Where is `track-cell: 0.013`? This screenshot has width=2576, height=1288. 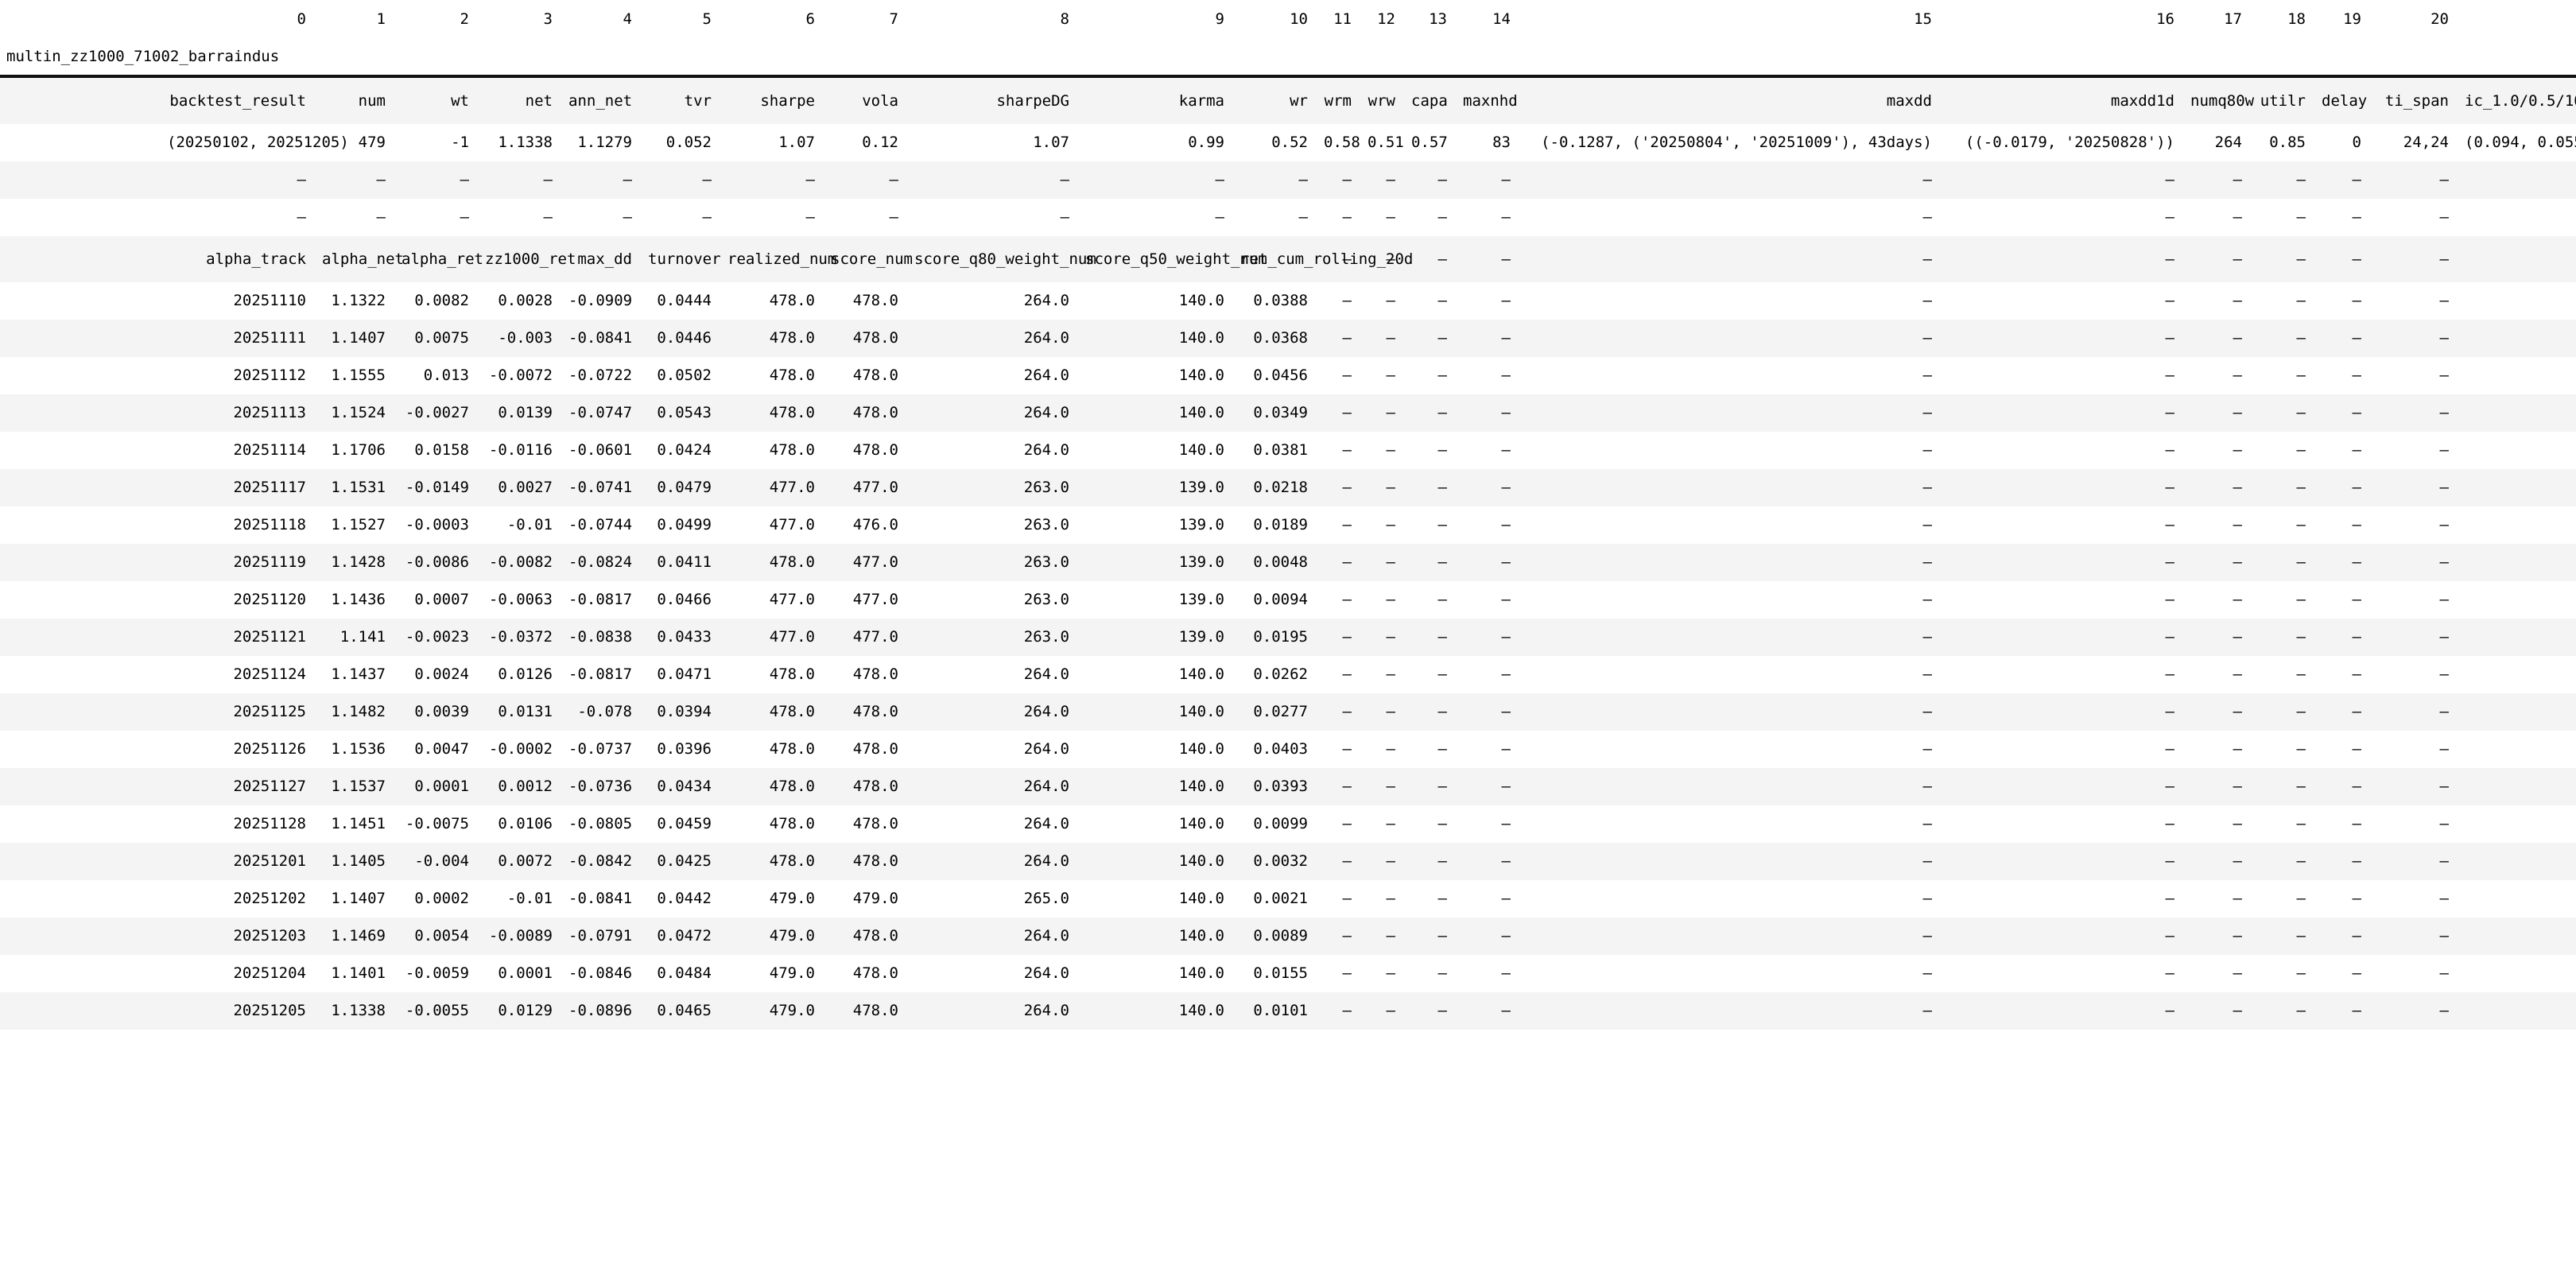 track-cell: 0.013 is located at coordinates (436, 375).